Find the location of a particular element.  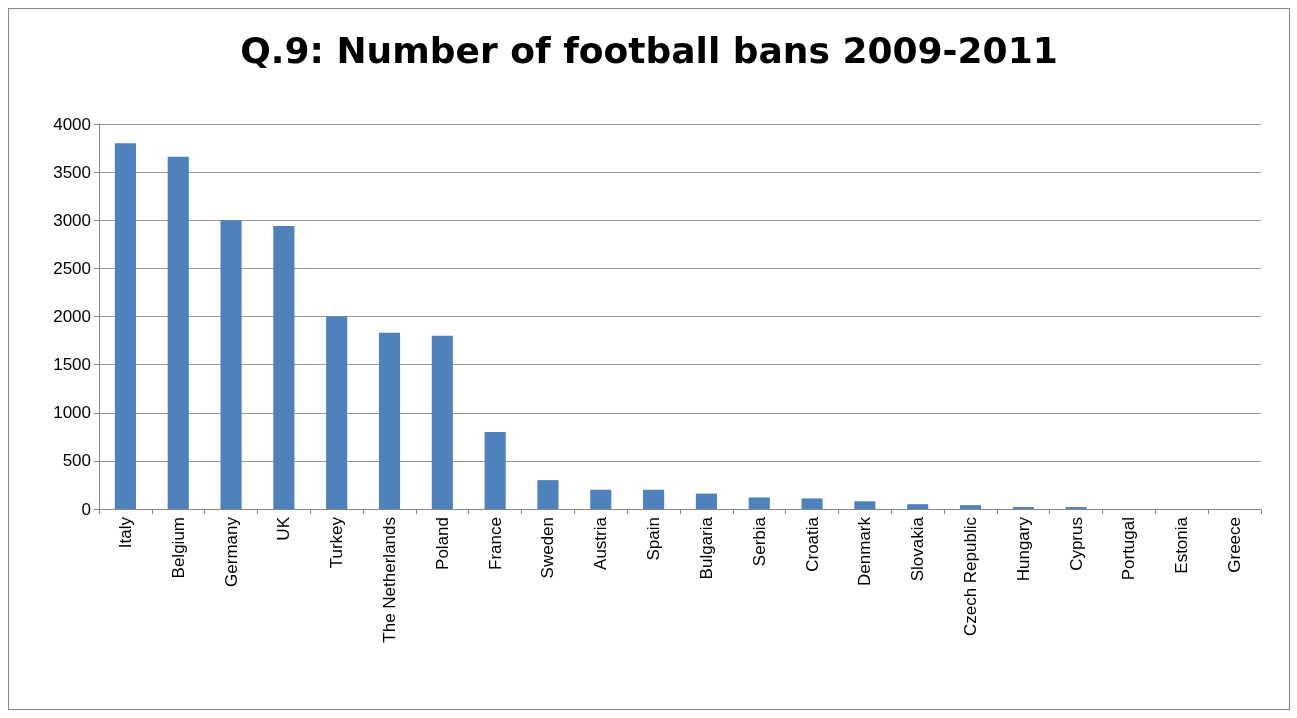

x-tick-label: Belgium is located at coordinates (178, 548).